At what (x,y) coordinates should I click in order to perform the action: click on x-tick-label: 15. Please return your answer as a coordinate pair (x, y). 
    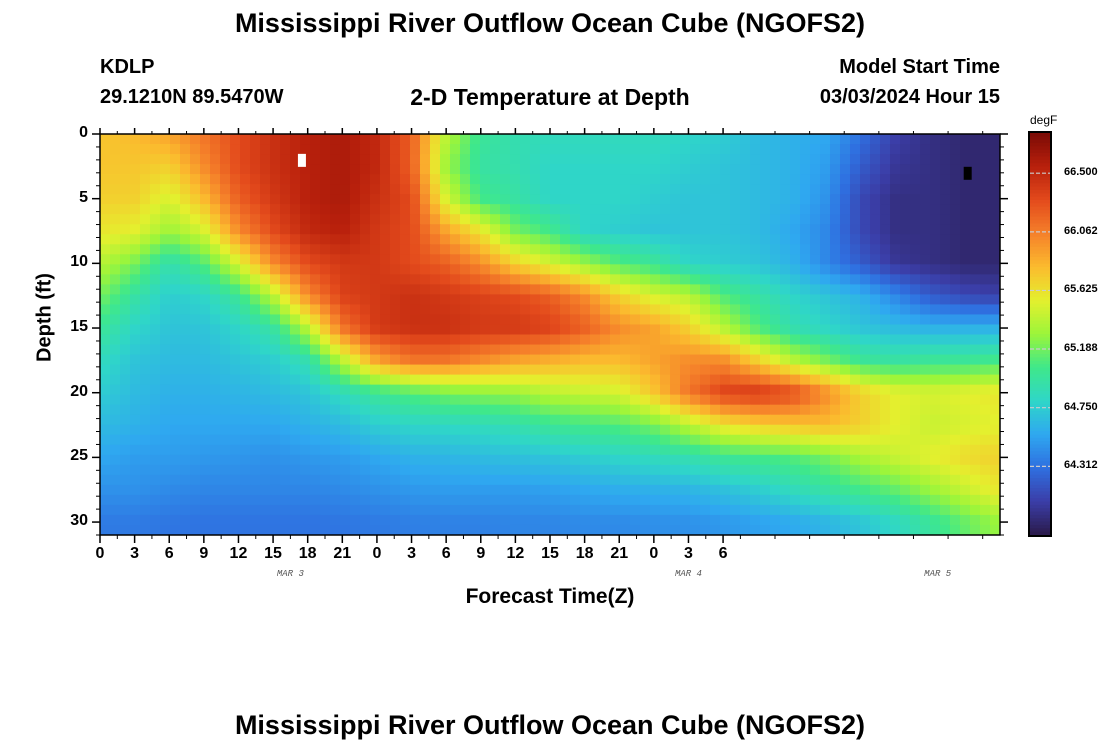
    Looking at the image, I should click on (273, 553).